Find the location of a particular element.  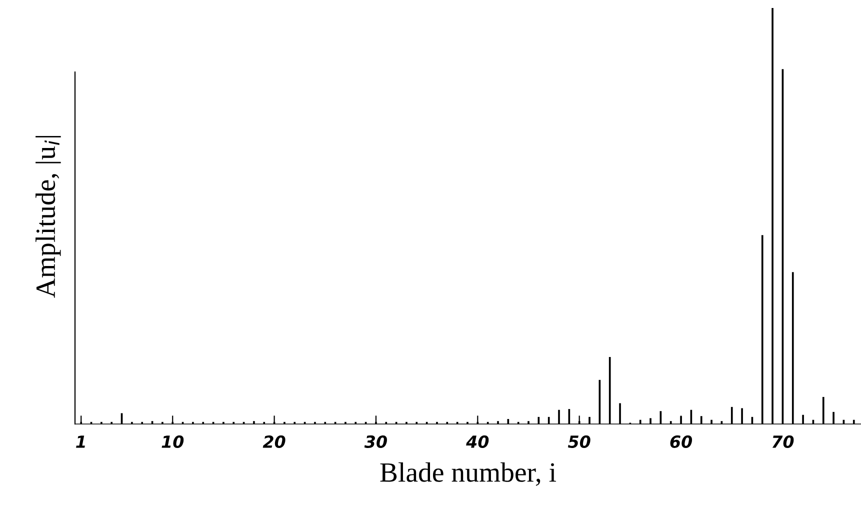

x-axis-title: Blade number, i is located at coordinates (468, 474).